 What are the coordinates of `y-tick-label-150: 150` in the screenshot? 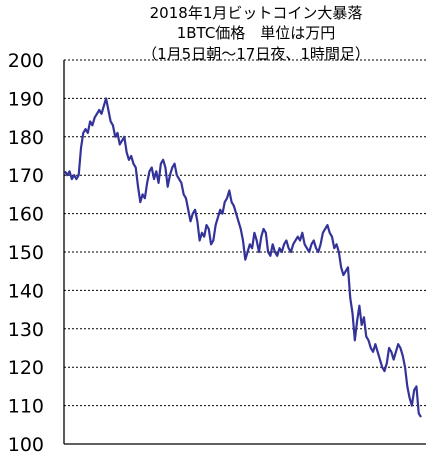 It's located at (26, 253).